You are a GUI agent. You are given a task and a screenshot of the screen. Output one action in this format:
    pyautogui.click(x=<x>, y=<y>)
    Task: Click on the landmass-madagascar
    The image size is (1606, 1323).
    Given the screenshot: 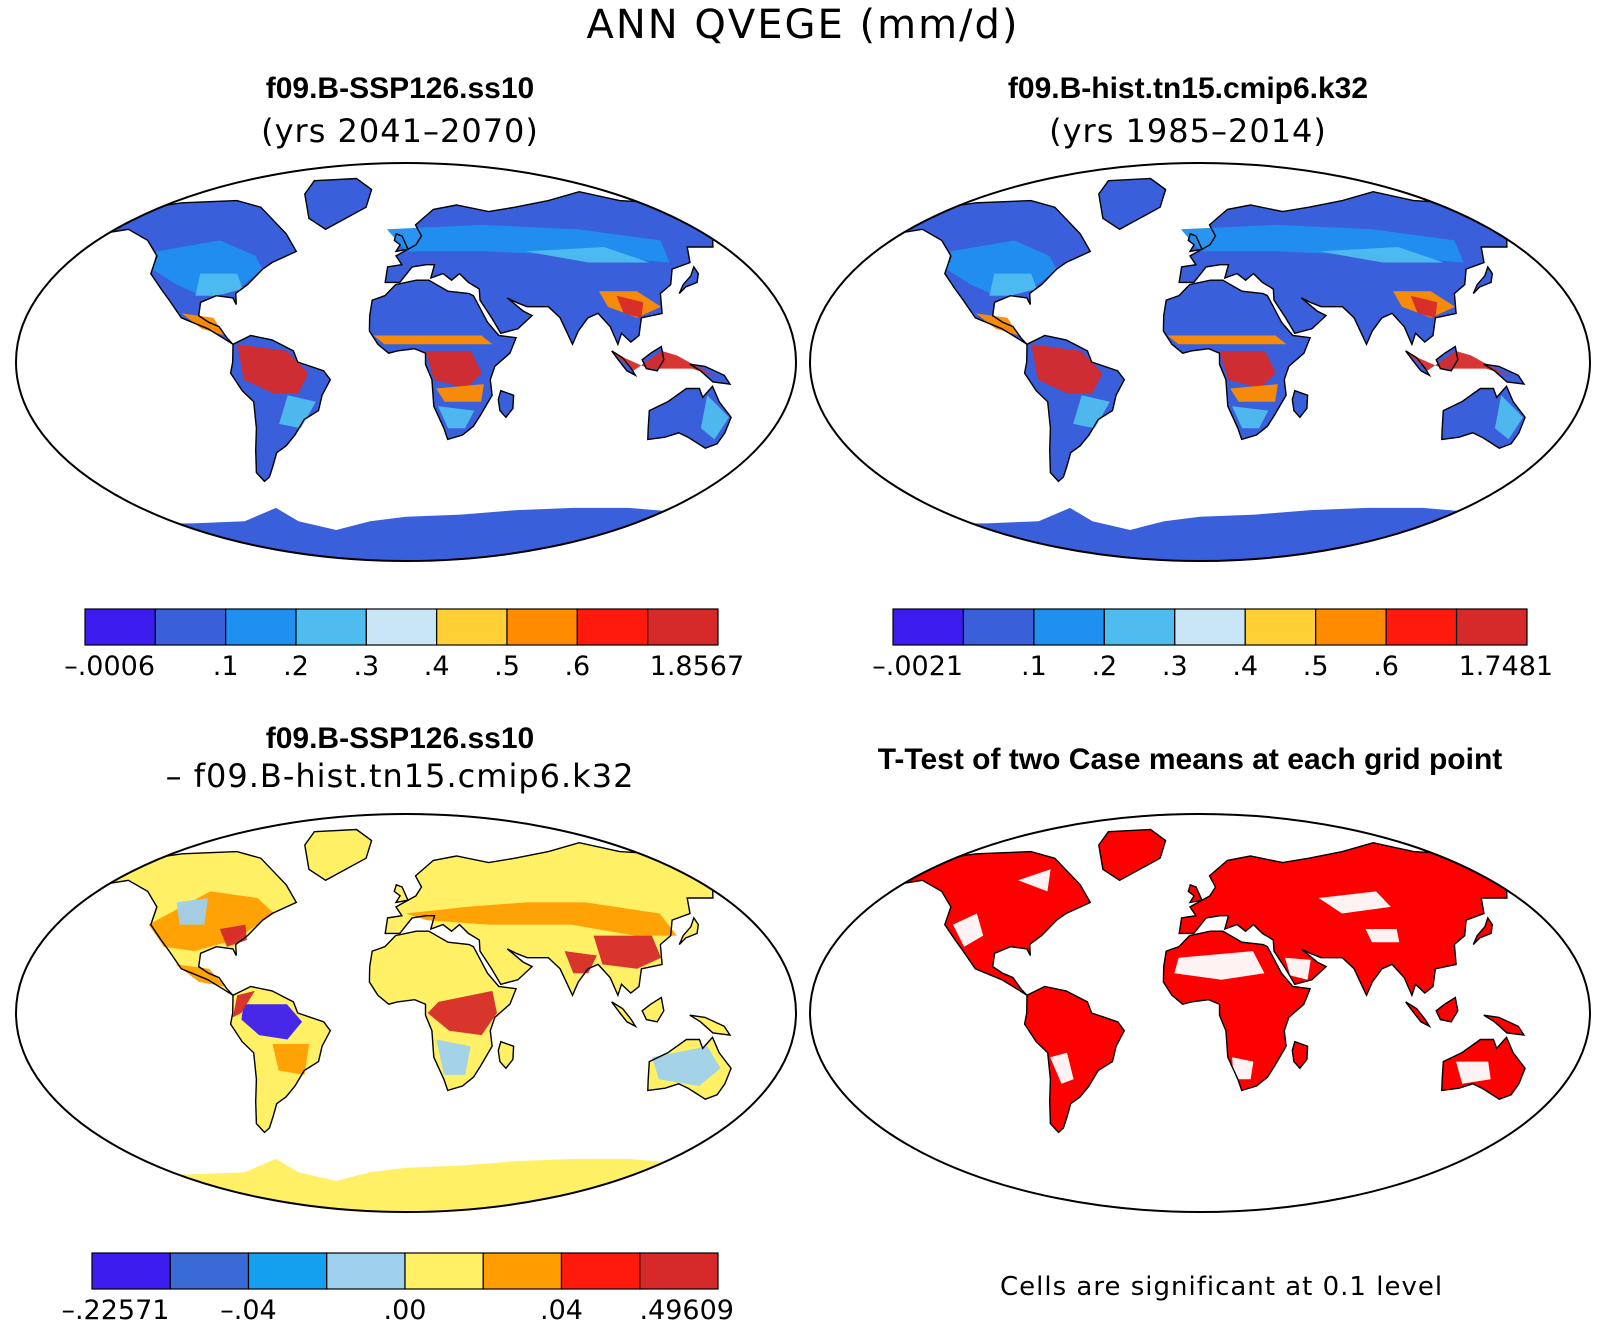 What is the action you would take?
    pyautogui.click(x=506, y=1055)
    